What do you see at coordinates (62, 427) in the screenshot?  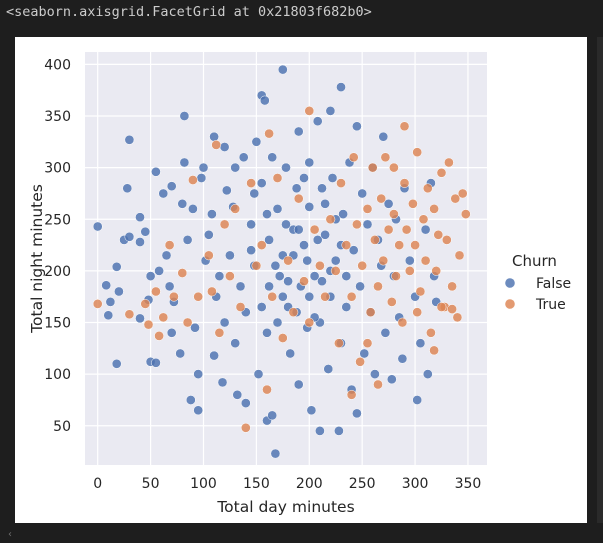 I see `y-tick-label: 50` at bounding box center [62, 427].